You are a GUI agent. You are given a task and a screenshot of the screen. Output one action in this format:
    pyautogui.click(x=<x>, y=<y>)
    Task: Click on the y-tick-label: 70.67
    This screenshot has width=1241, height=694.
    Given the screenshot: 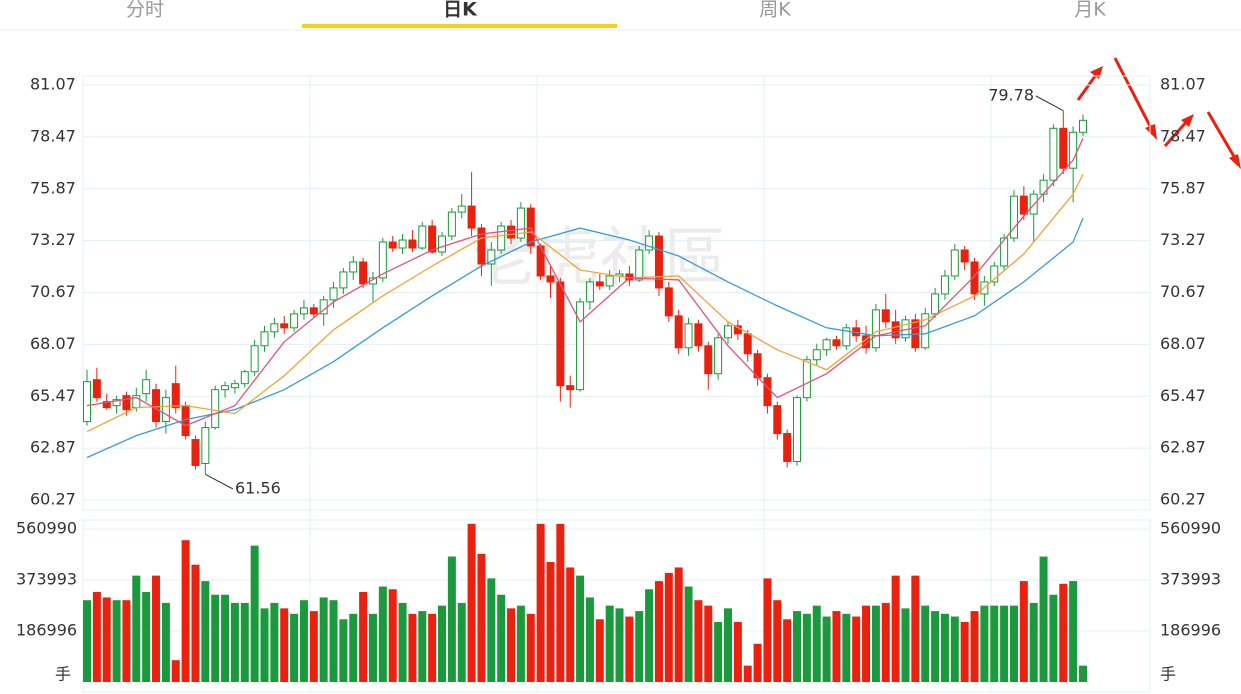 What is the action you would take?
    pyautogui.click(x=53, y=291)
    